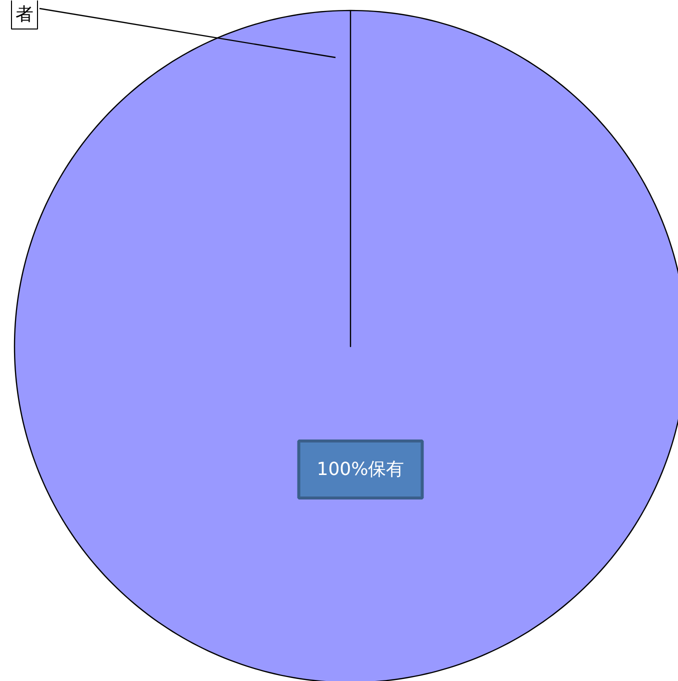 This screenshot has width=678, height=681. Describe the element at coordinates (360, 469) in the screenshot. I see `text: 100%保有` at that location.